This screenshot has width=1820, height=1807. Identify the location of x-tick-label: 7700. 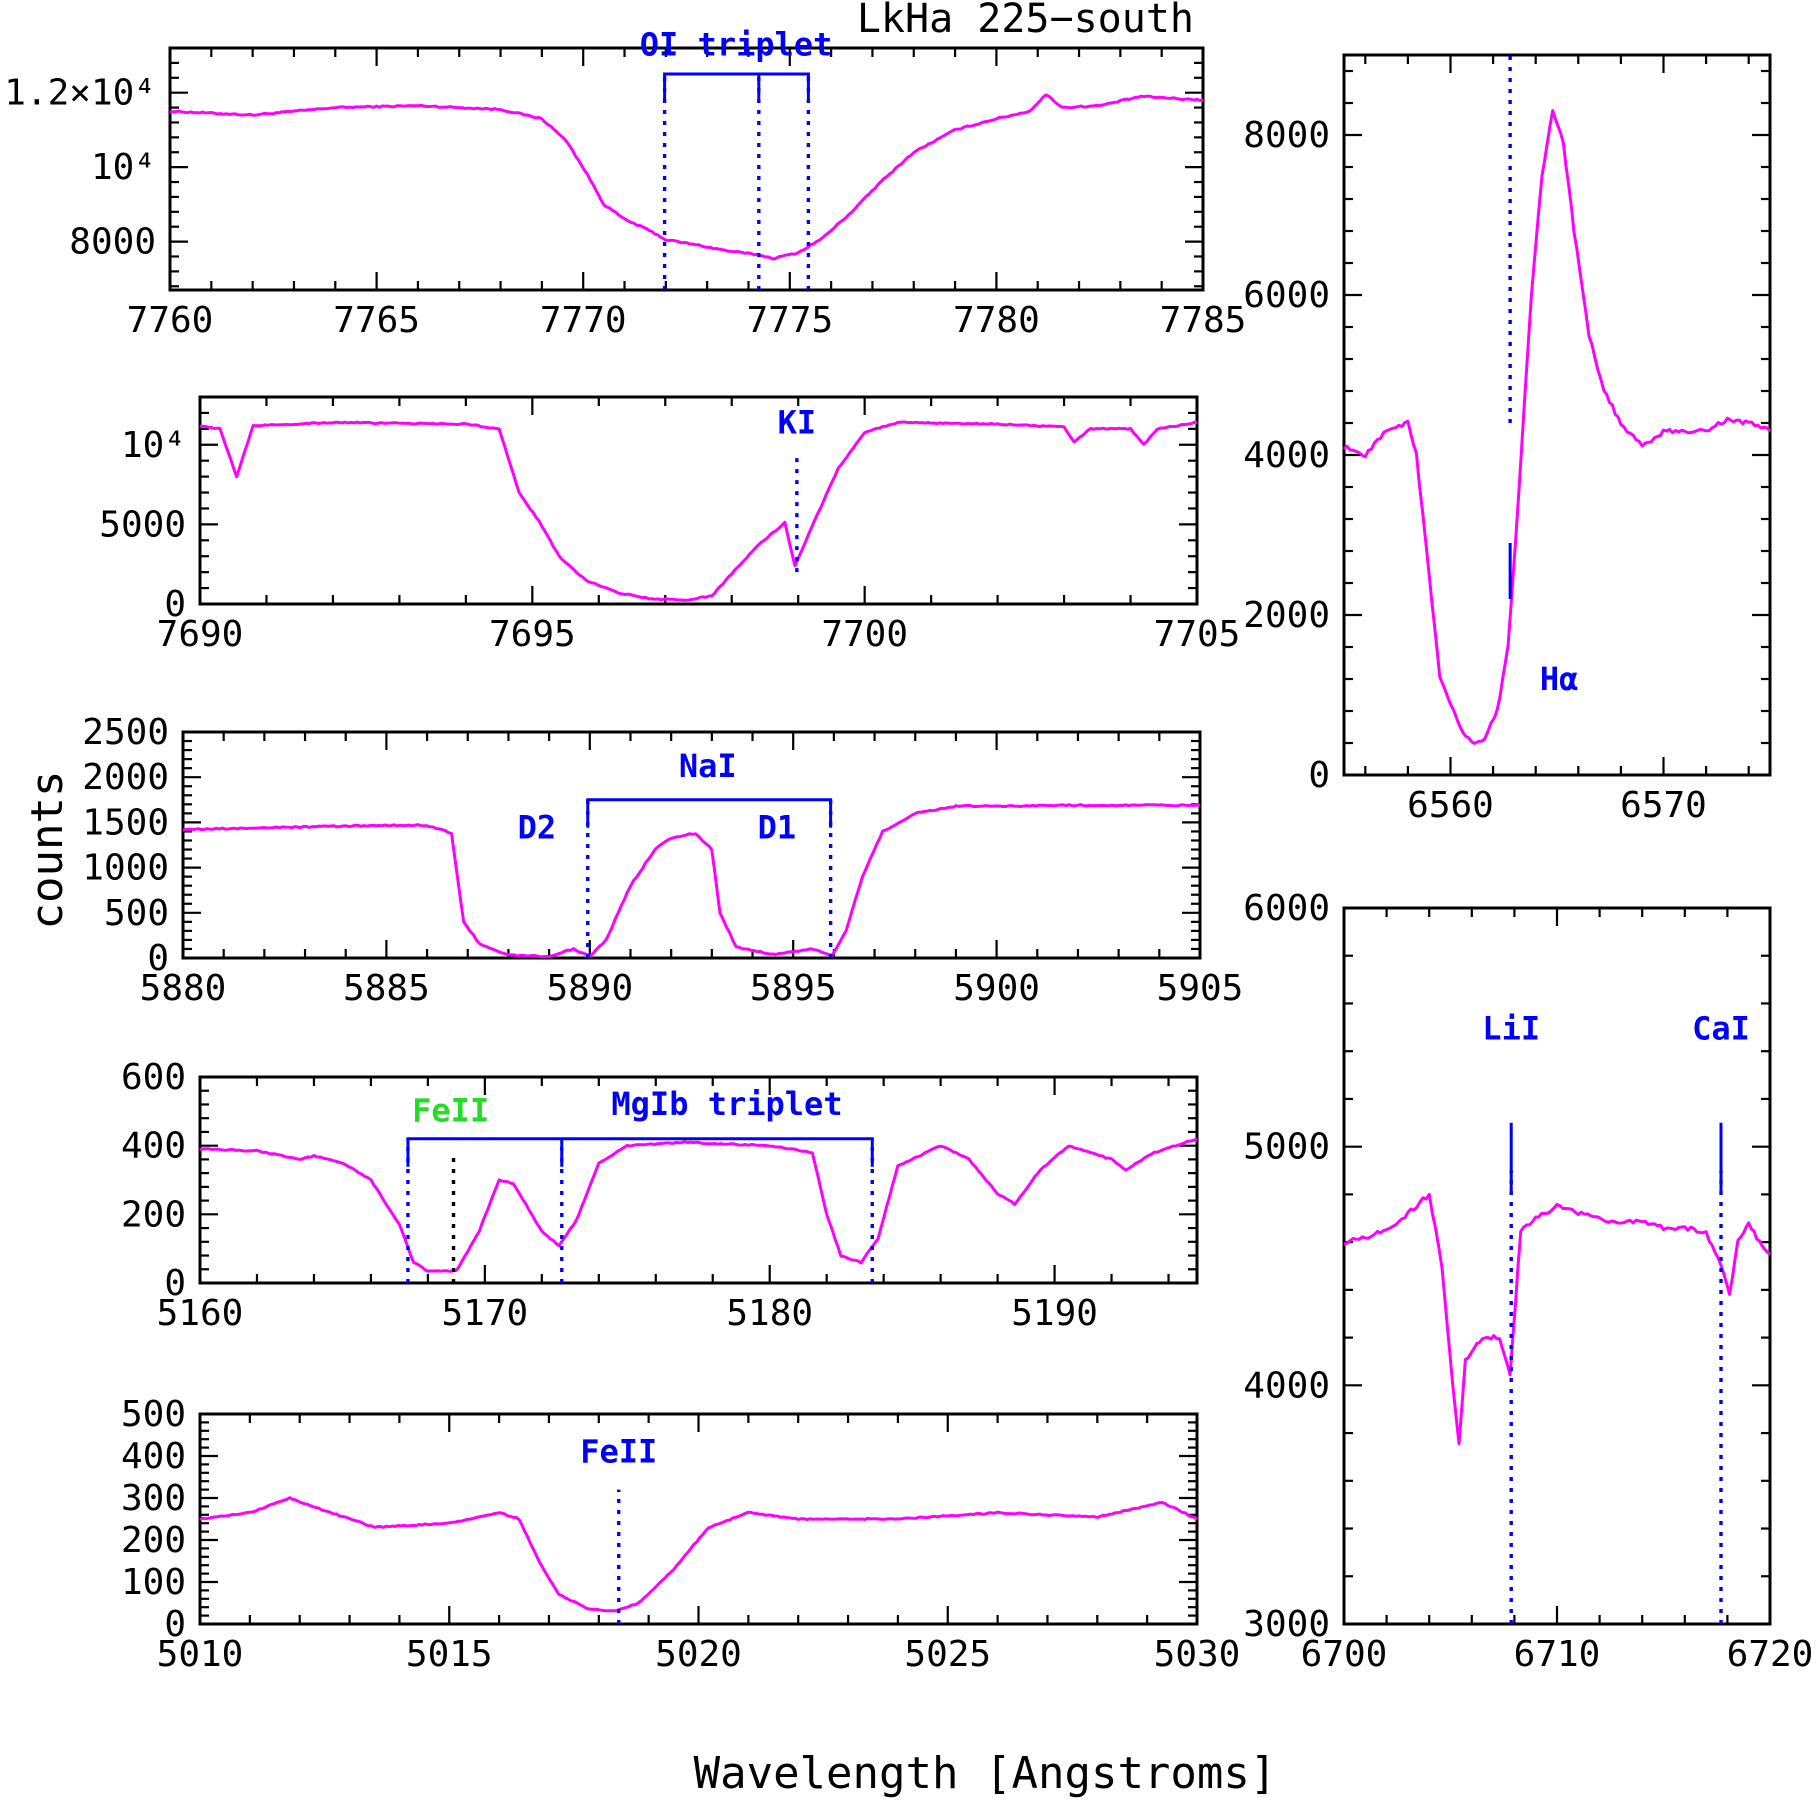
(864, 634).